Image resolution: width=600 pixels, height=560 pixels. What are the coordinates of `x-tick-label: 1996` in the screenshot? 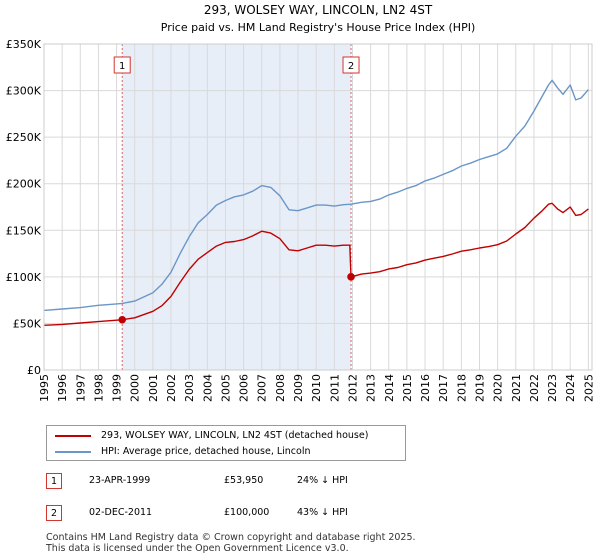 It's located at (62, 388).